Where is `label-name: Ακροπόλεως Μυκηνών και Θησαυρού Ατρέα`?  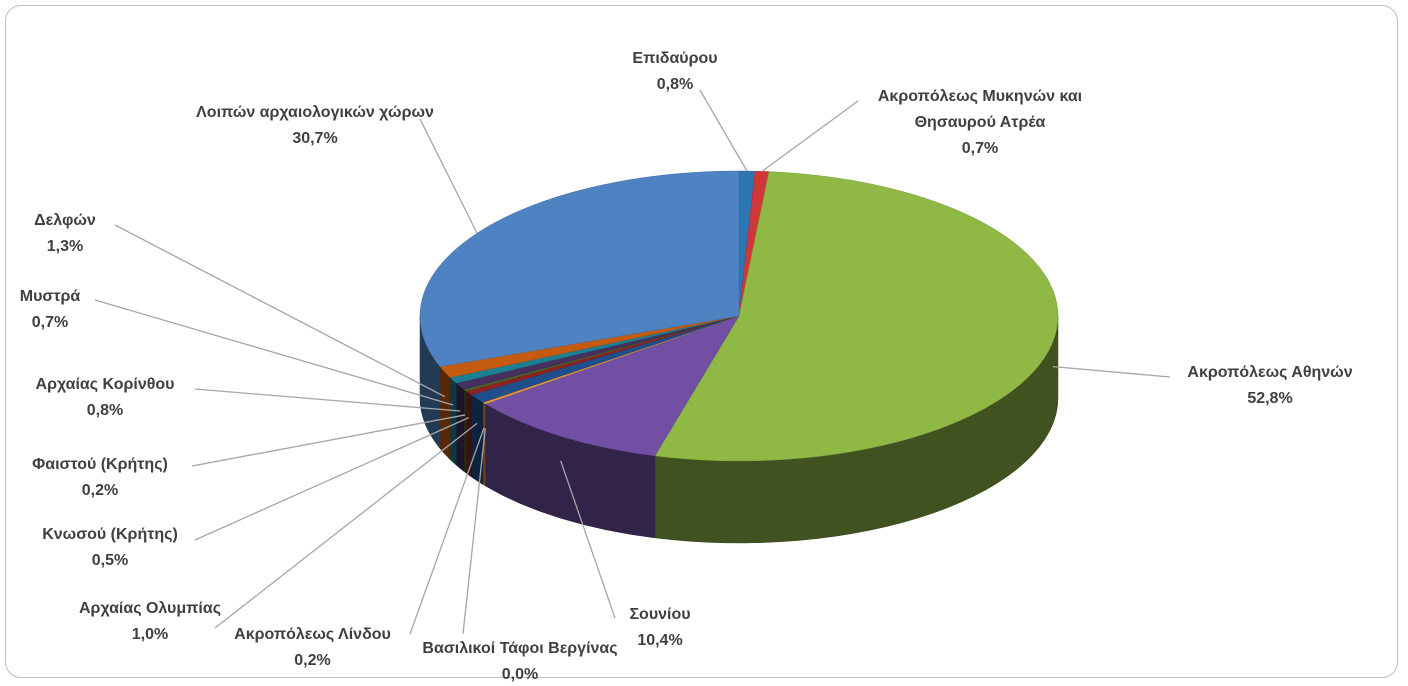
label-name: Ακροπόλεως Μυκηνών και Θησαυρού Ατρέα is located at coordinates (980, 109).